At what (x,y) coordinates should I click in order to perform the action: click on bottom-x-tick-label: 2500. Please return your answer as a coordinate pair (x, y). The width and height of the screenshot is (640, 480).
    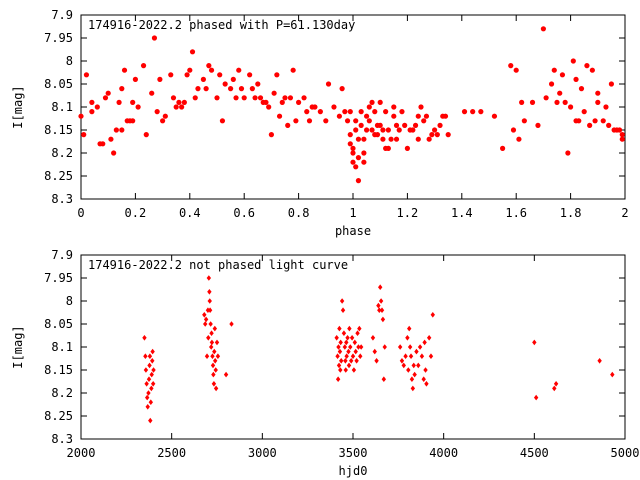
    Looking at the image, I should click on (171, 453).